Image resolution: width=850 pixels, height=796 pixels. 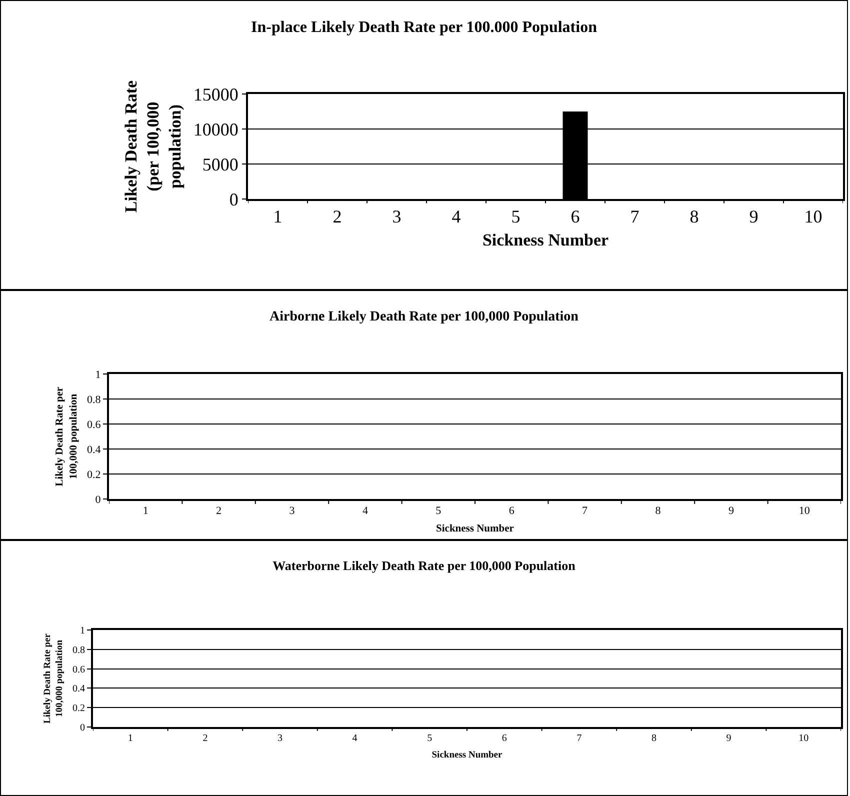 I want to click on chart-title: In-place Likely Death Rate per 100.000 Population, so click(x=424, y=27).